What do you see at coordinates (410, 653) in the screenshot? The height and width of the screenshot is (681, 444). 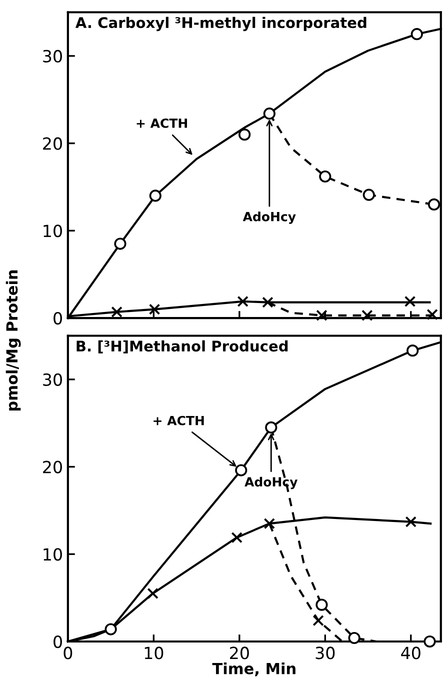 I see `x-tick-label: 40` at bounding box center [410, 653].